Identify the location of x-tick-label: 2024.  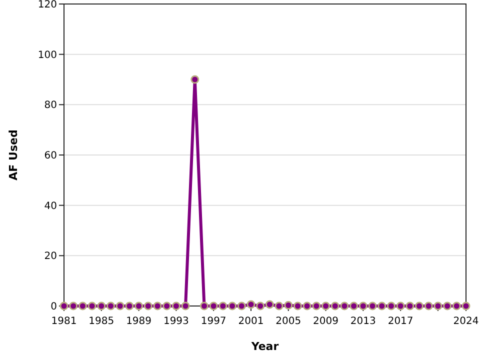
(466, 321).